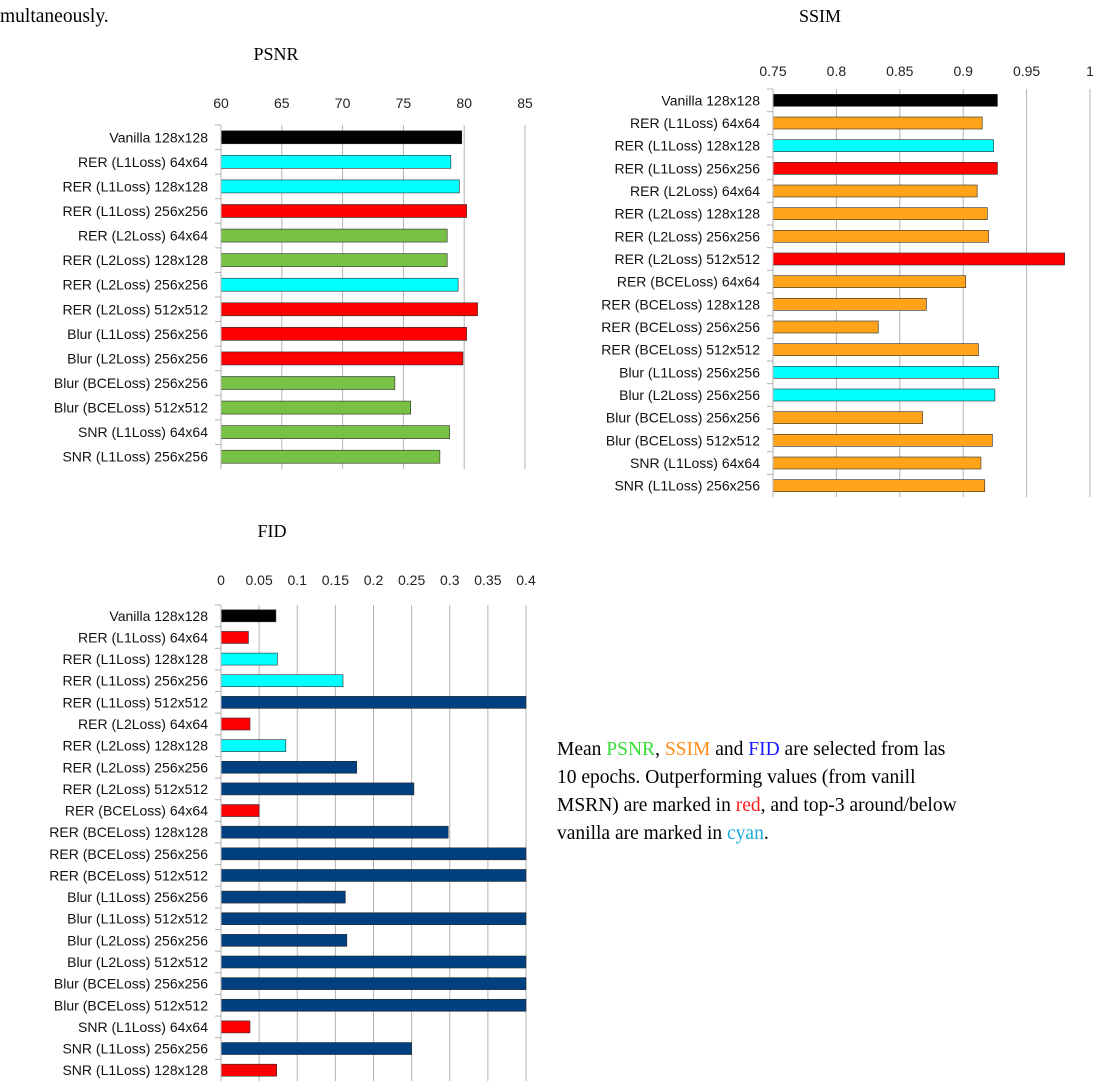 The height and width of the screenshot is (1081, 1098). Describe the element at coordinates (221, 580) in the screenshot. I see `x-tick-label: 0` at that location.